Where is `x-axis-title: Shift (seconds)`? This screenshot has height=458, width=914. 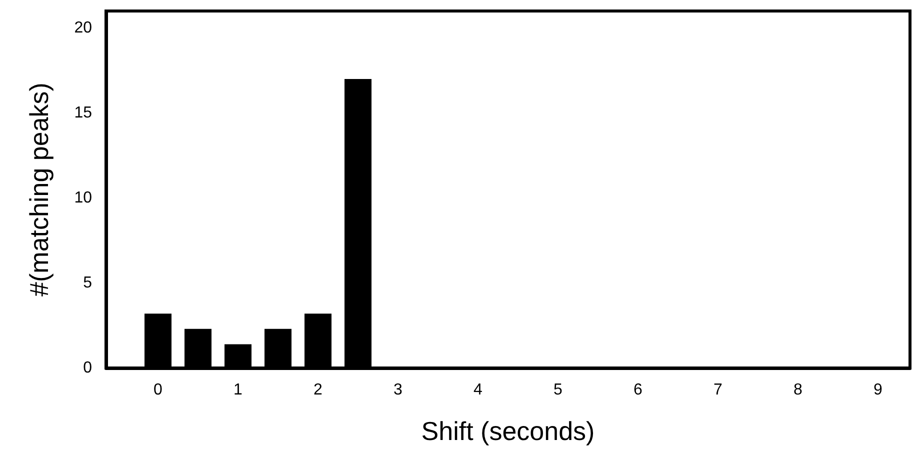
x-axis-title: Shift (seconds) is located at coordinates (508, 431).